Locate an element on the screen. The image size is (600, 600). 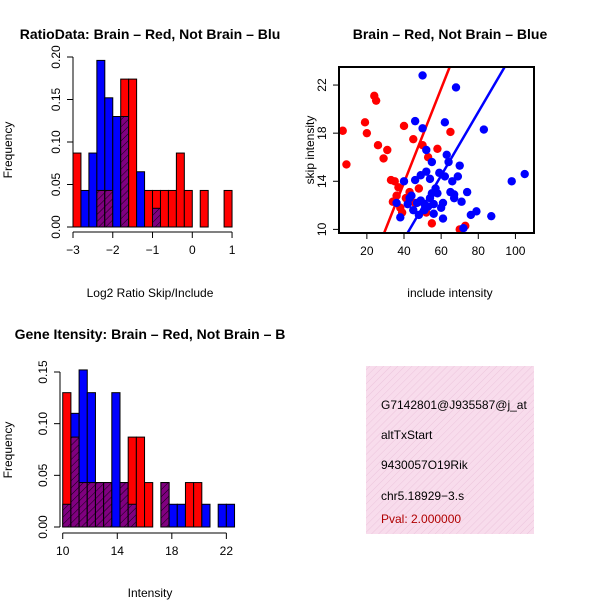
x-tick-label: 20 is located at coordinates (367, 251).